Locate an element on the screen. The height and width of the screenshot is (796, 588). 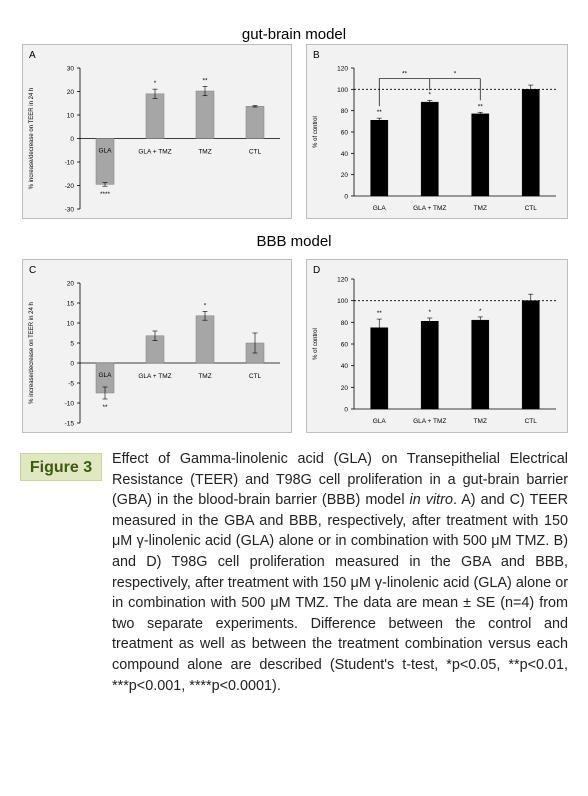
y-tick-label-b-2: 40 is located at coordinates (345, 154).